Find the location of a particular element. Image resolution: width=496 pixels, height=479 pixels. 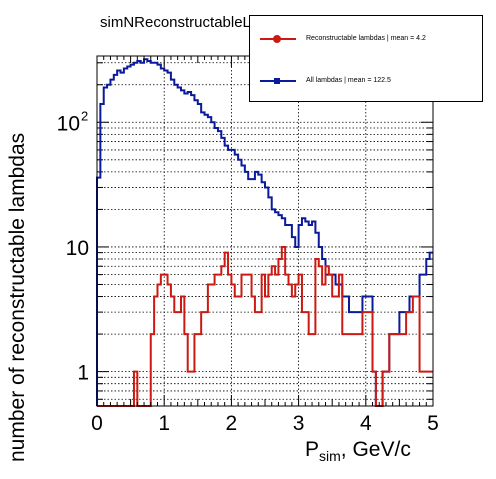

x-tick-label: 1 is located at coordinates (164, 423).